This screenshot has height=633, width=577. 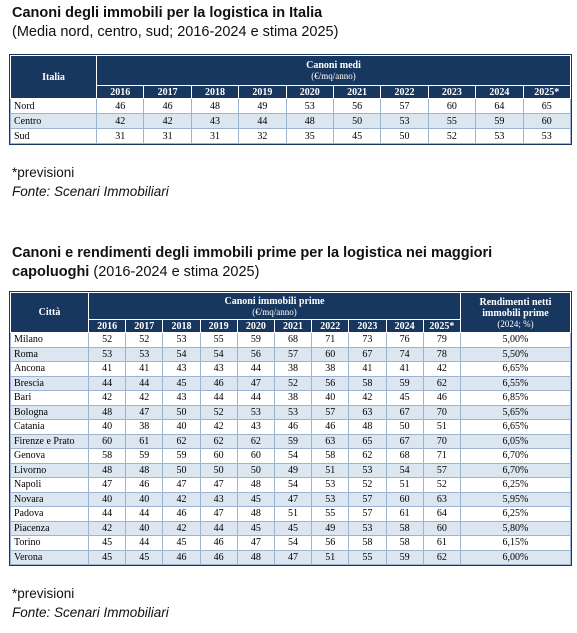 What do you see at coordinates (107, 441) in the screenshot?
I see `data-cell: 60` at bounding box center [107, 441].